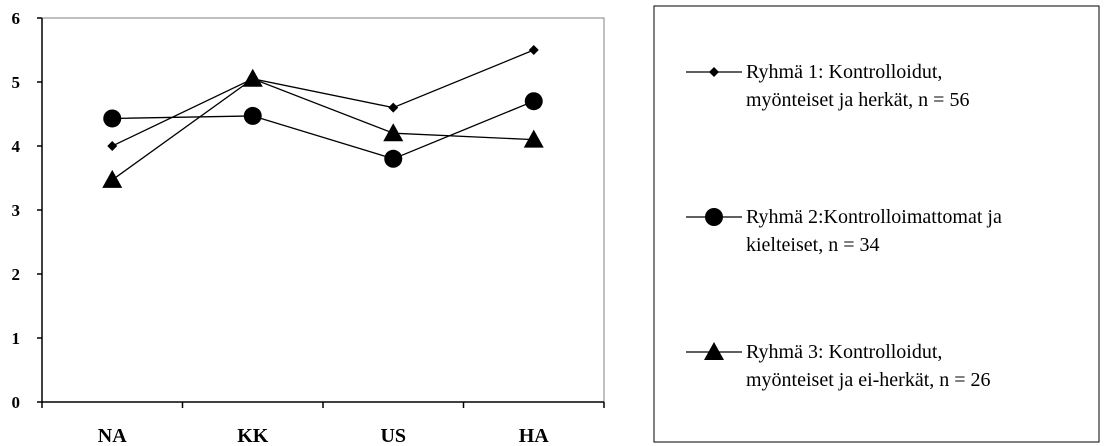 This screenshot has width=1104, height=446. I want to click on legend-symbol-triangle, so click(714, 351).